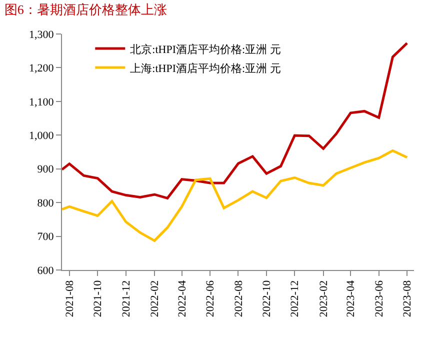 Image resolution: width=442 pixels, height=342 pixels. I want to click on x-tick-label: 2022-08, so click(238, 299).